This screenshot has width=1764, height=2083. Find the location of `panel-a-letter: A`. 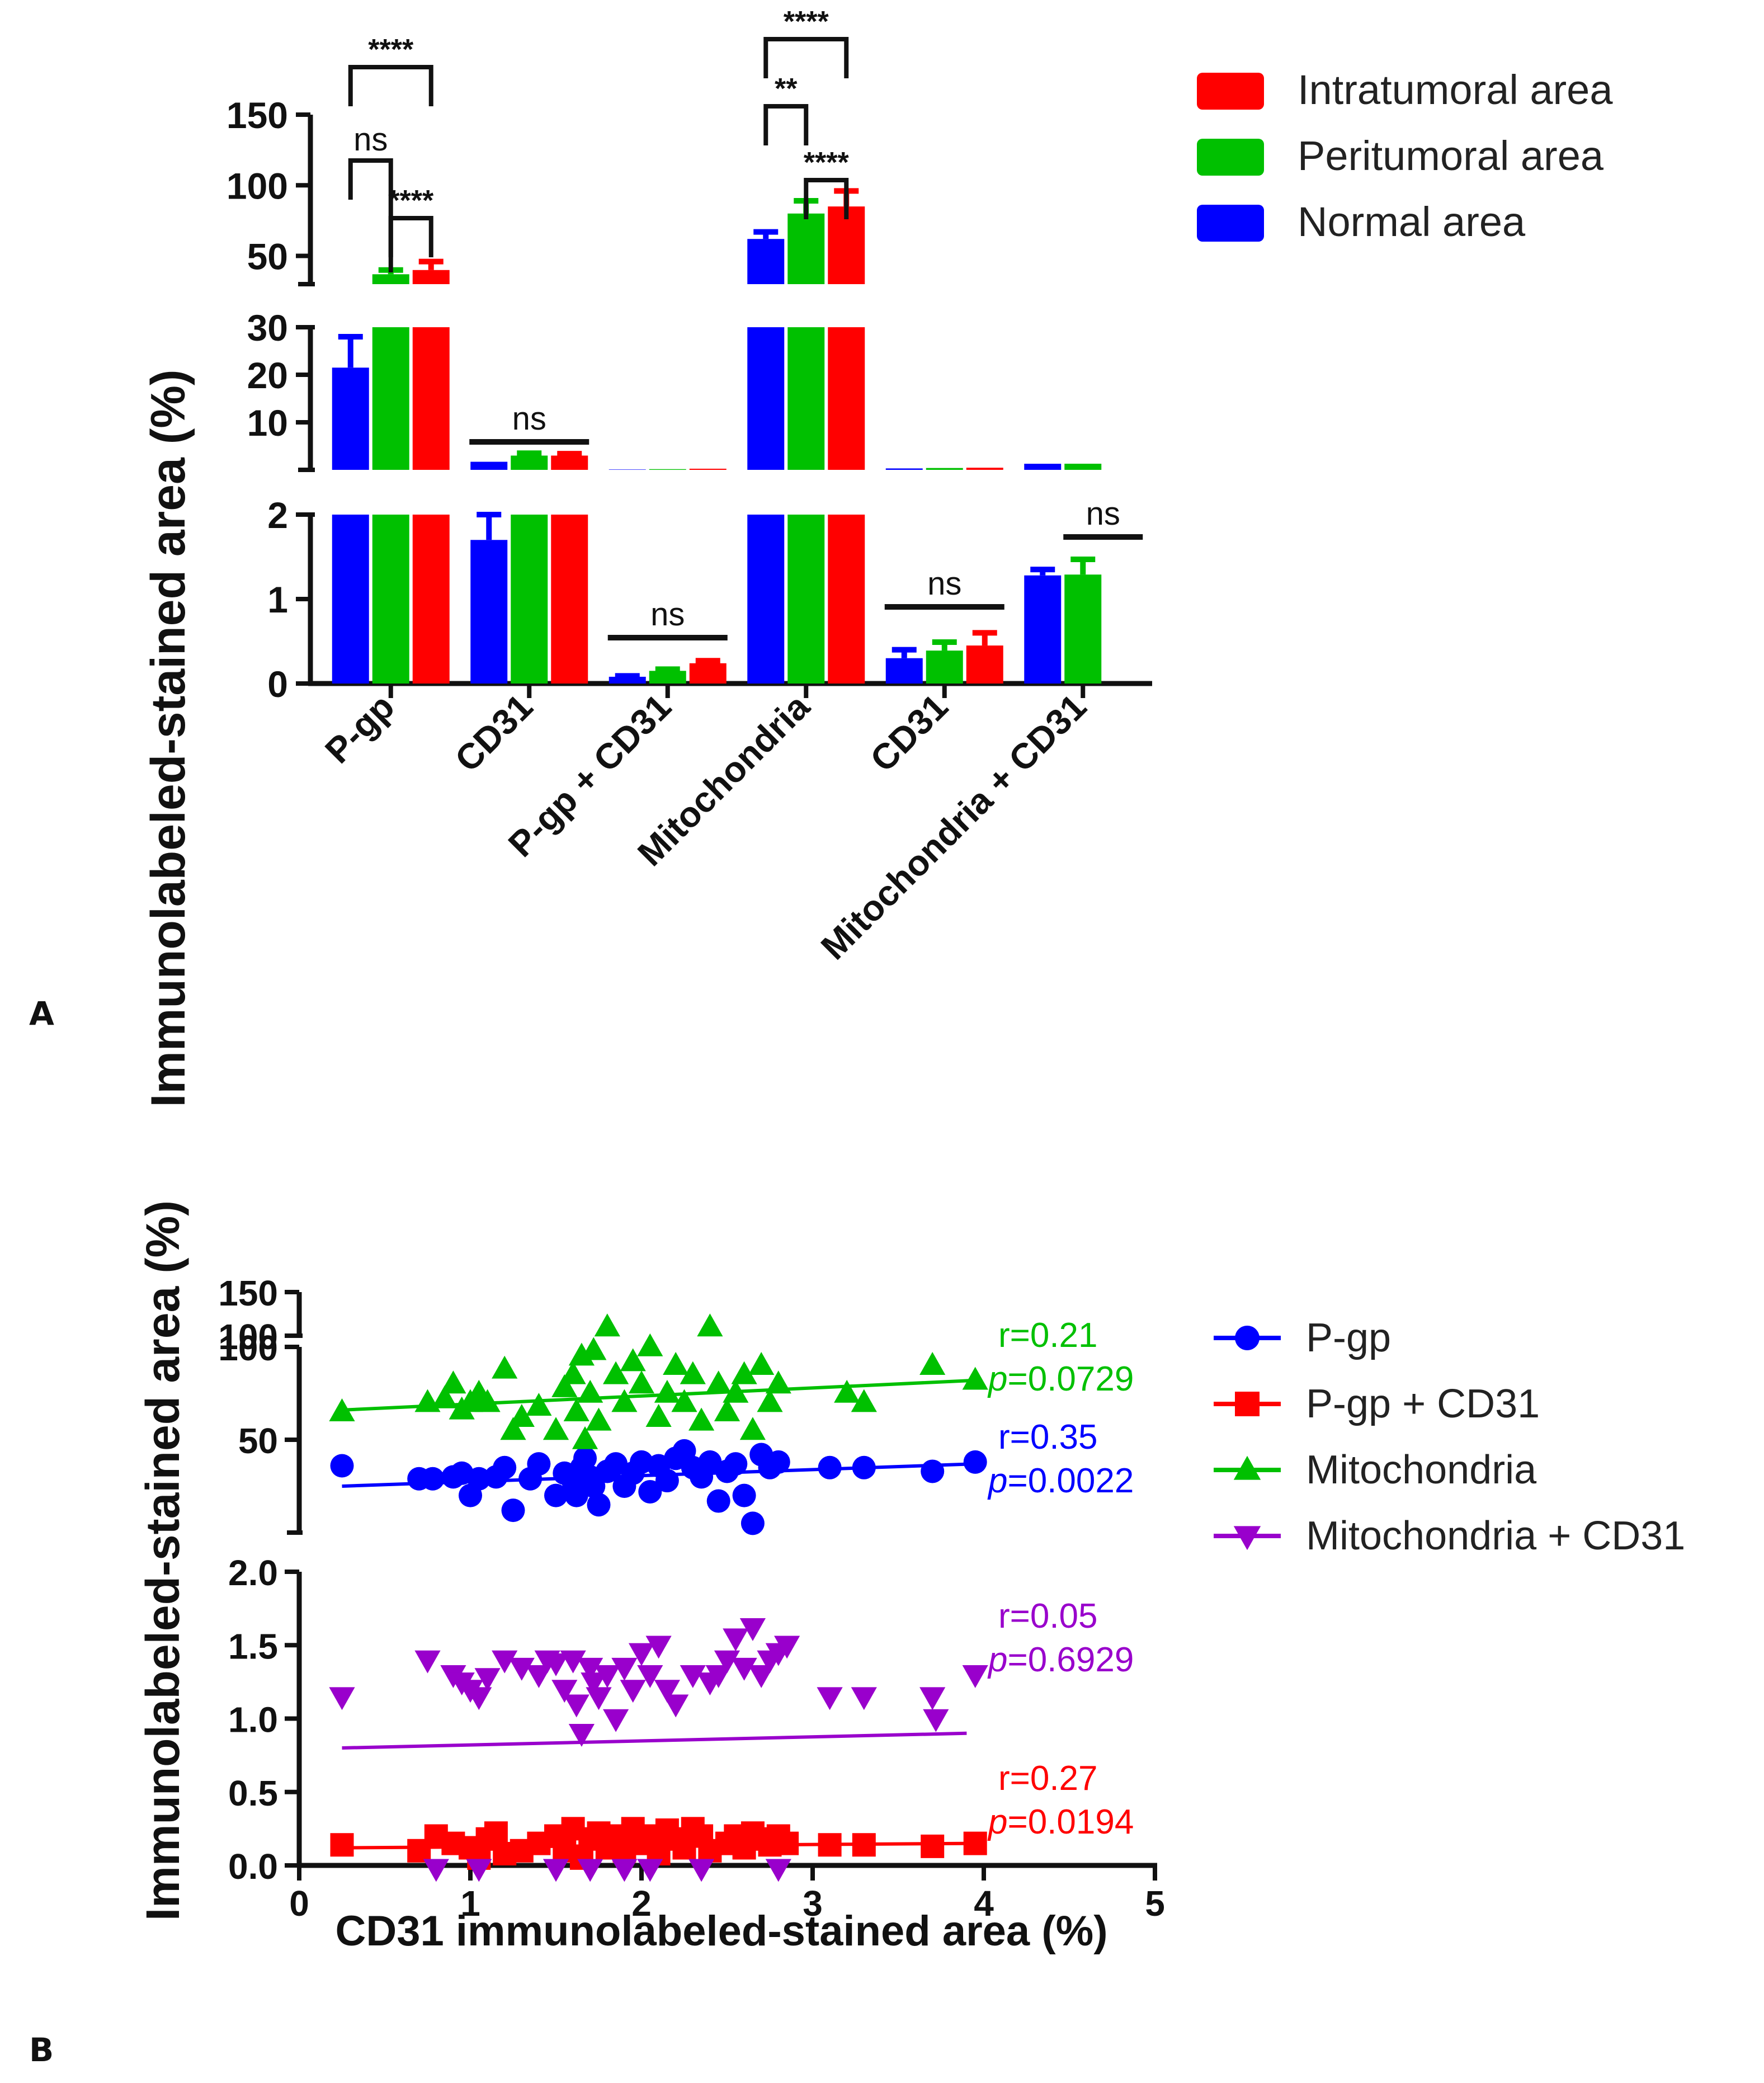

panel-a-letter: A is located at coordinates (41, 1014).